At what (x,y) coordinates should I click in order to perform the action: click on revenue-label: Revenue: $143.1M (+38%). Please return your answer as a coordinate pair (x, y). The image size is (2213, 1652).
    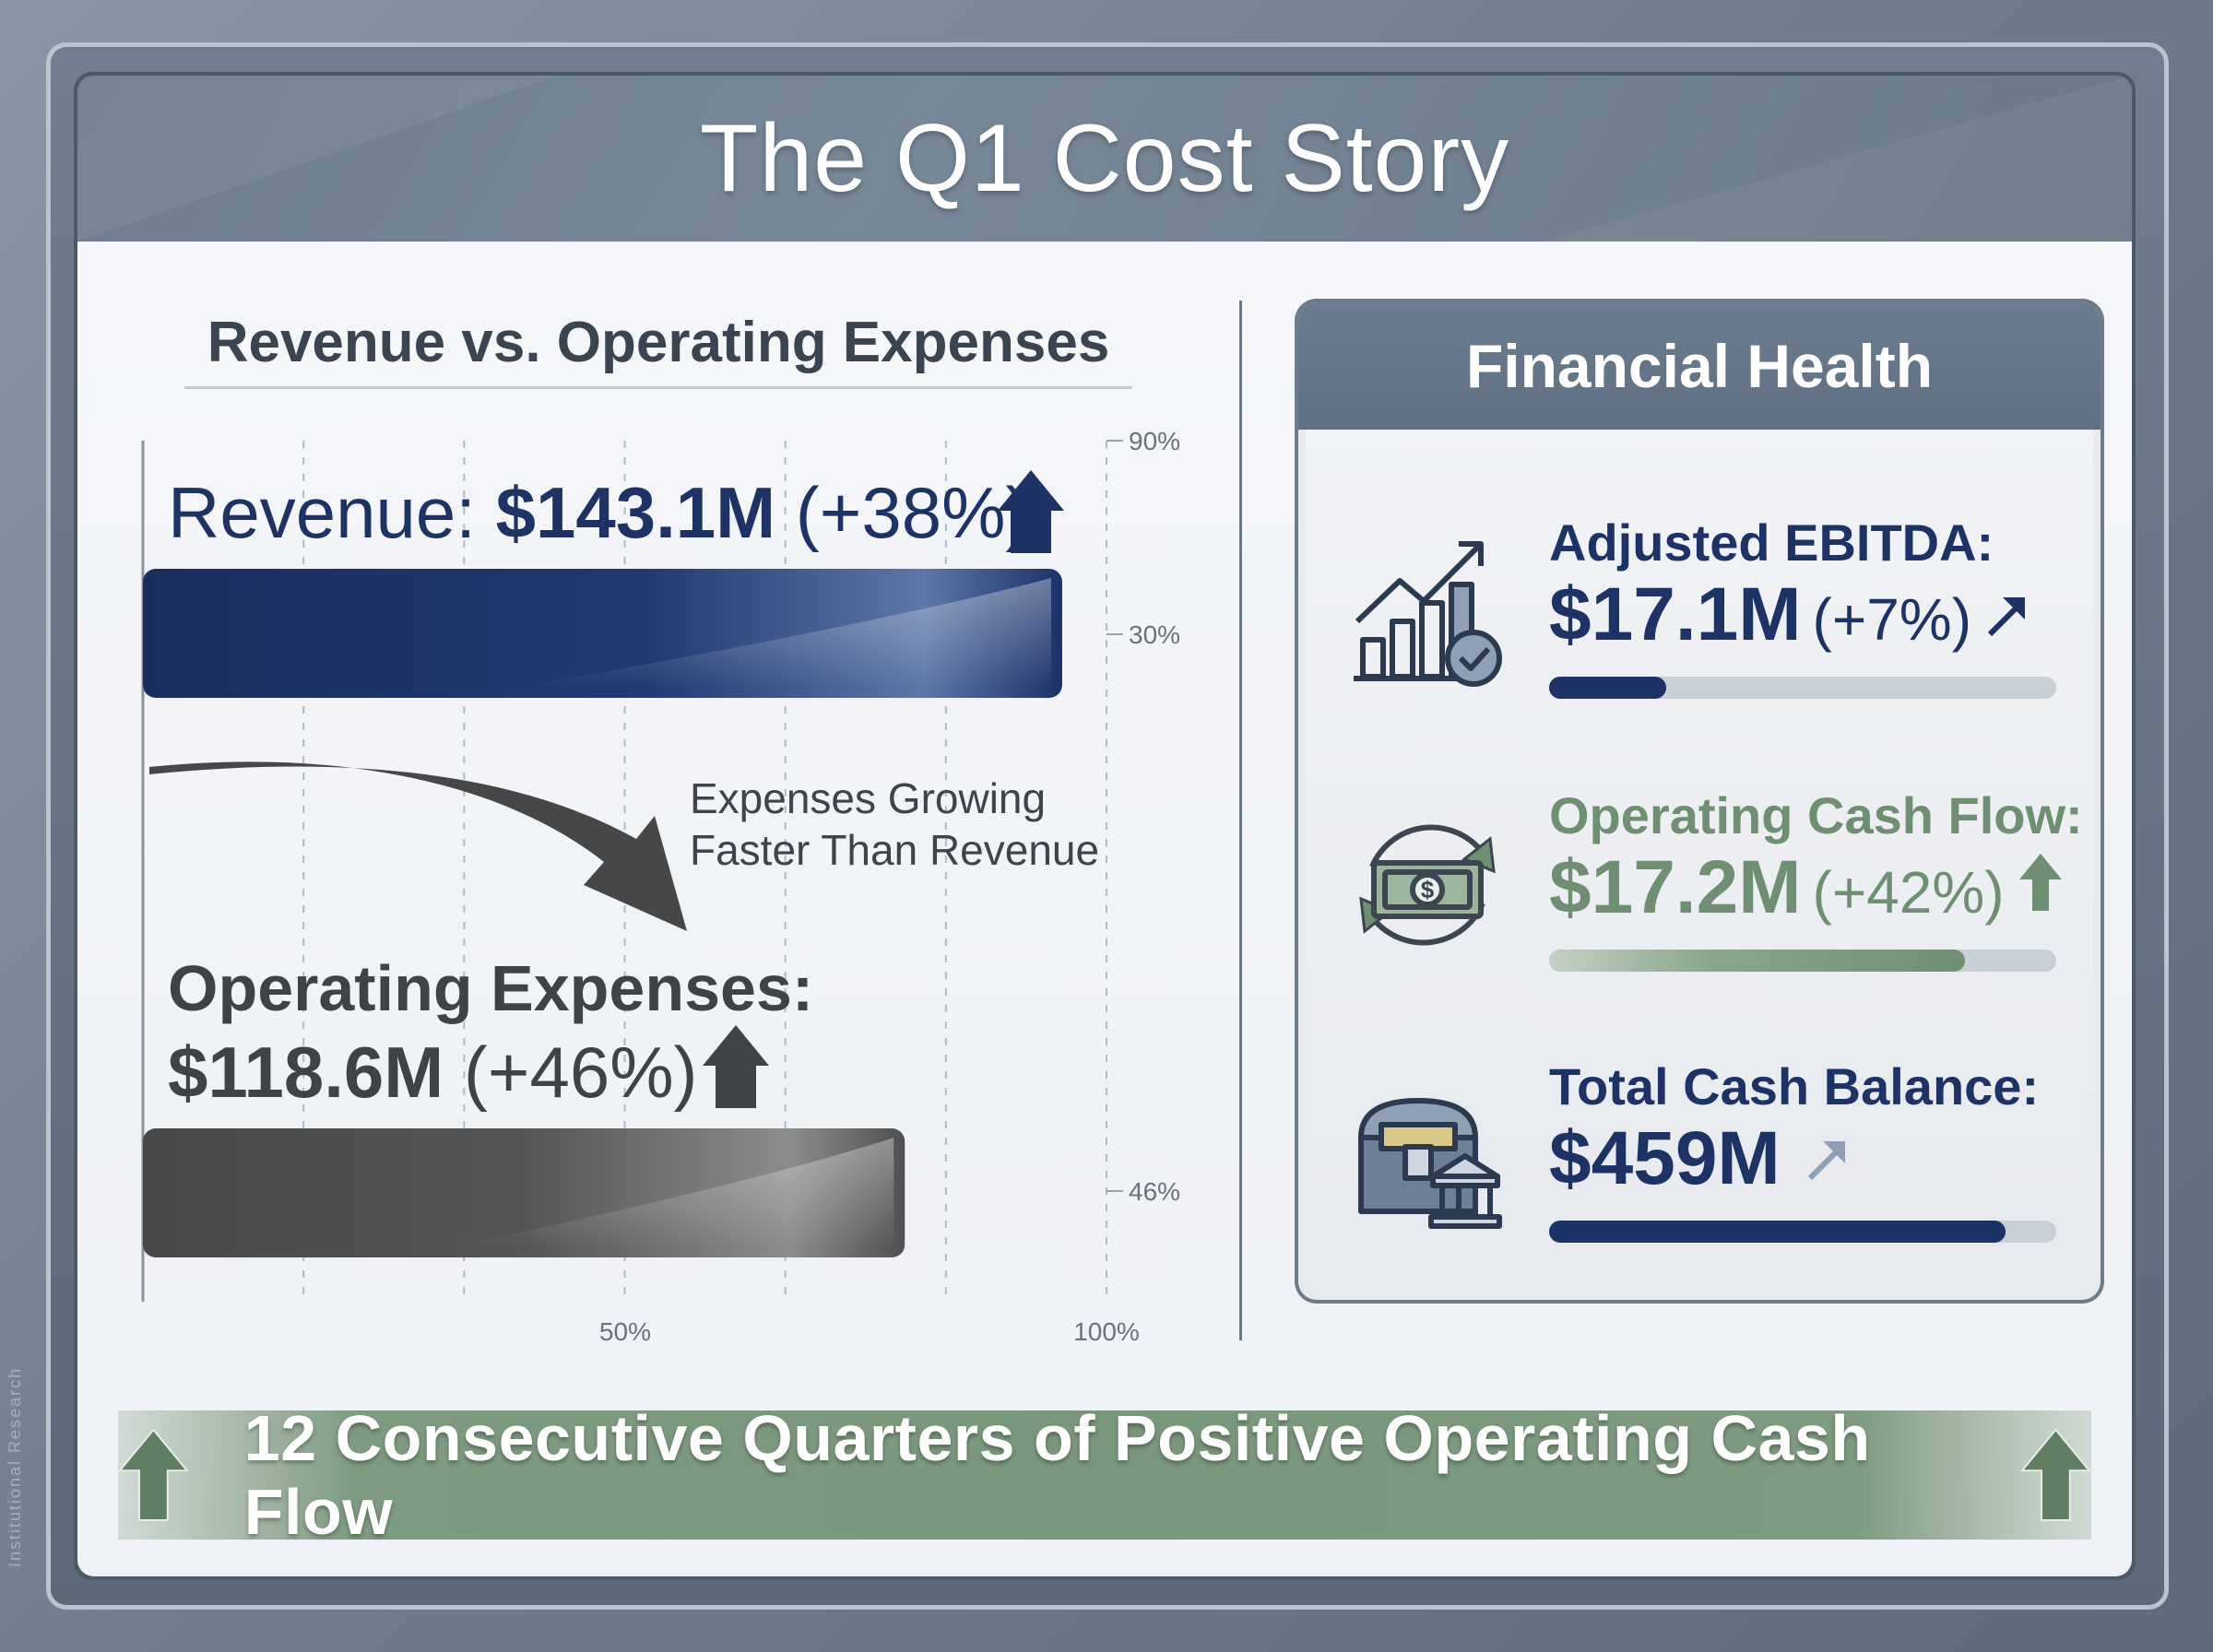
    Looking at the image, I should click on (598, 512).